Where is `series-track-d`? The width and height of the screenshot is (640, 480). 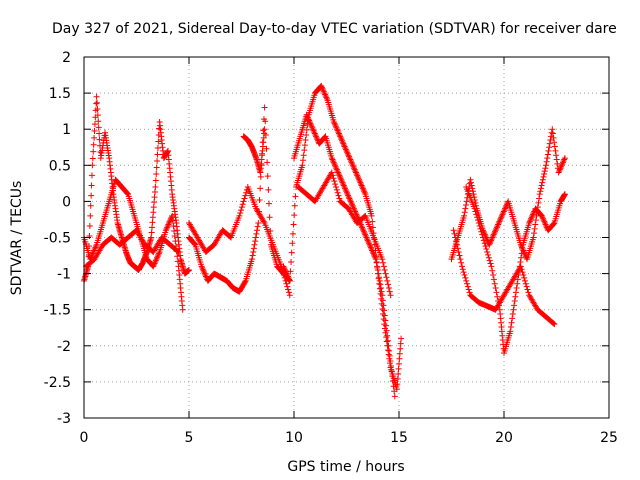 series-track-d is located at coordinates (239, 199).